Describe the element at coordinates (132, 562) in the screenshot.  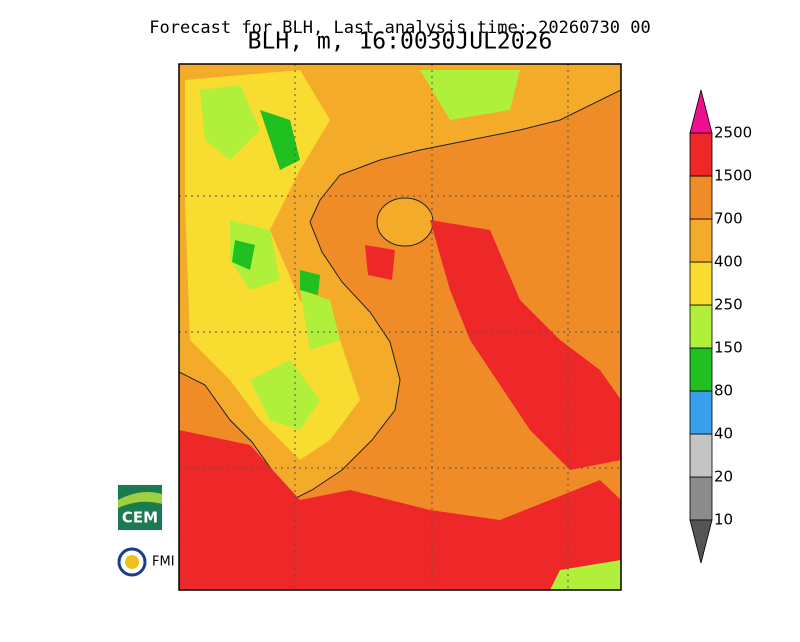
I see `fmi-logo-core` at that location.